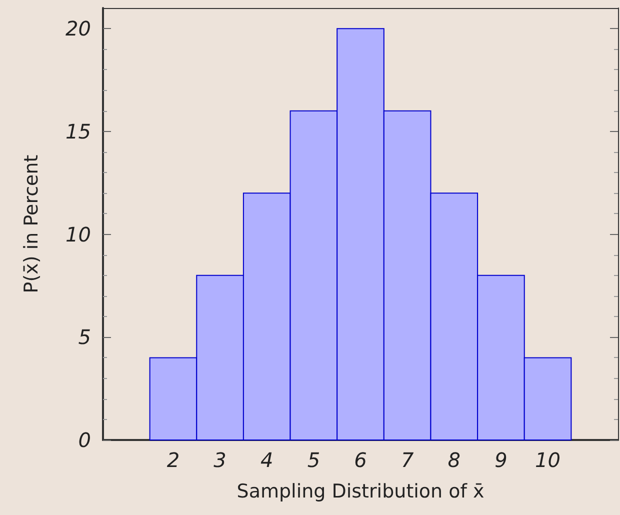 Image resolution: width=620 pixels, height=515 pixels. What do you see at coordinates (220, 460) in the screenshot?
I see `x-tick-label: 3` at bounding box center [220, 460].